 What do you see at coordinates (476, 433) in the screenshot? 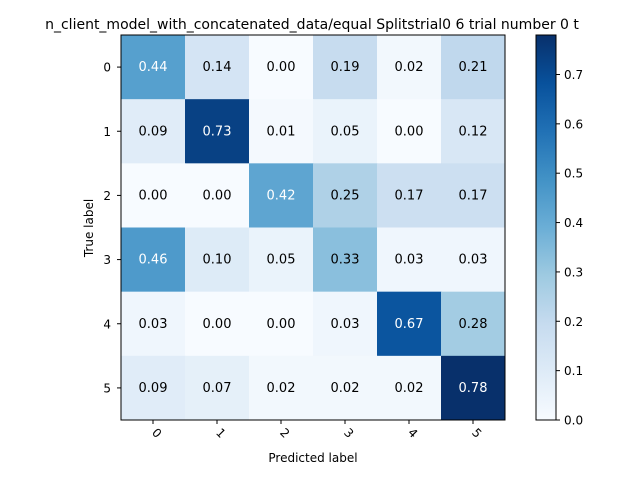
I see `x-tick-label: 5` at bounding box center [476, 433].